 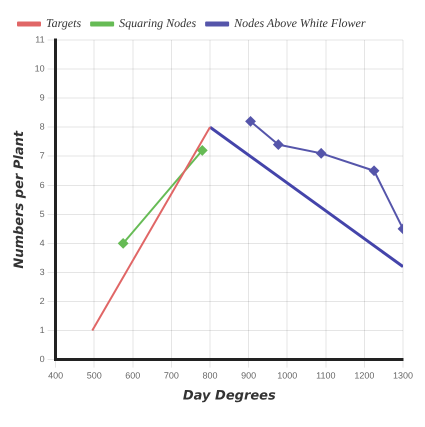 What do you see at coordinates (42, 155) in the screenshot?
I see `y-tick-label: 7` at bounding box center [42, 155].